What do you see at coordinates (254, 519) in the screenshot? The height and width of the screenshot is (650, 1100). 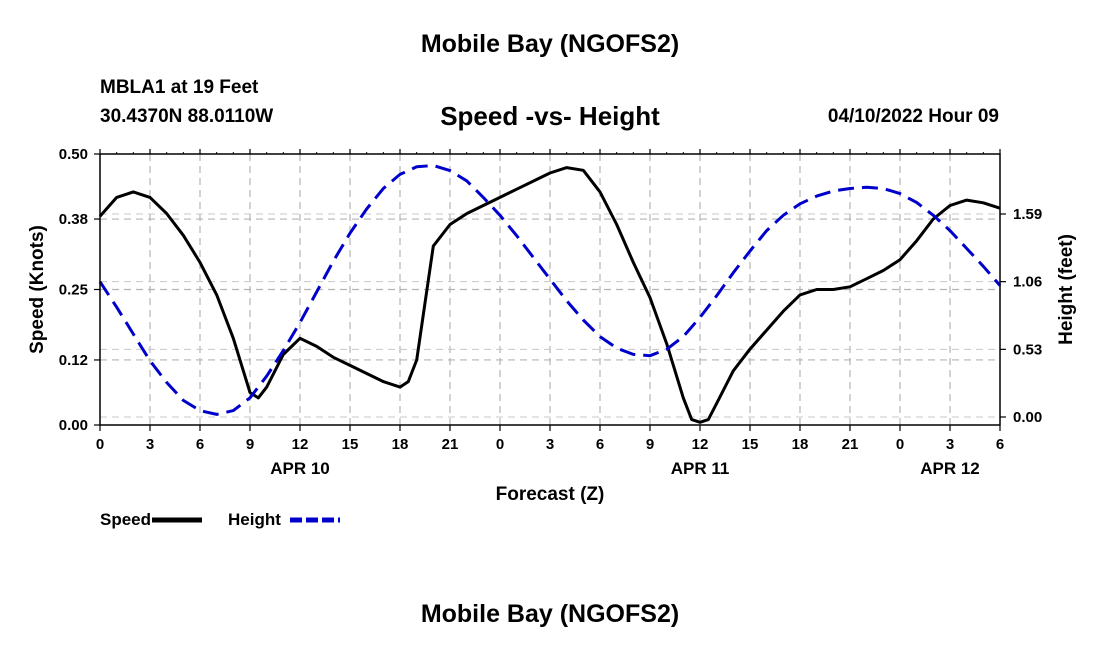 I see `legend-label-height: Height` at bounding box center [254, 519].